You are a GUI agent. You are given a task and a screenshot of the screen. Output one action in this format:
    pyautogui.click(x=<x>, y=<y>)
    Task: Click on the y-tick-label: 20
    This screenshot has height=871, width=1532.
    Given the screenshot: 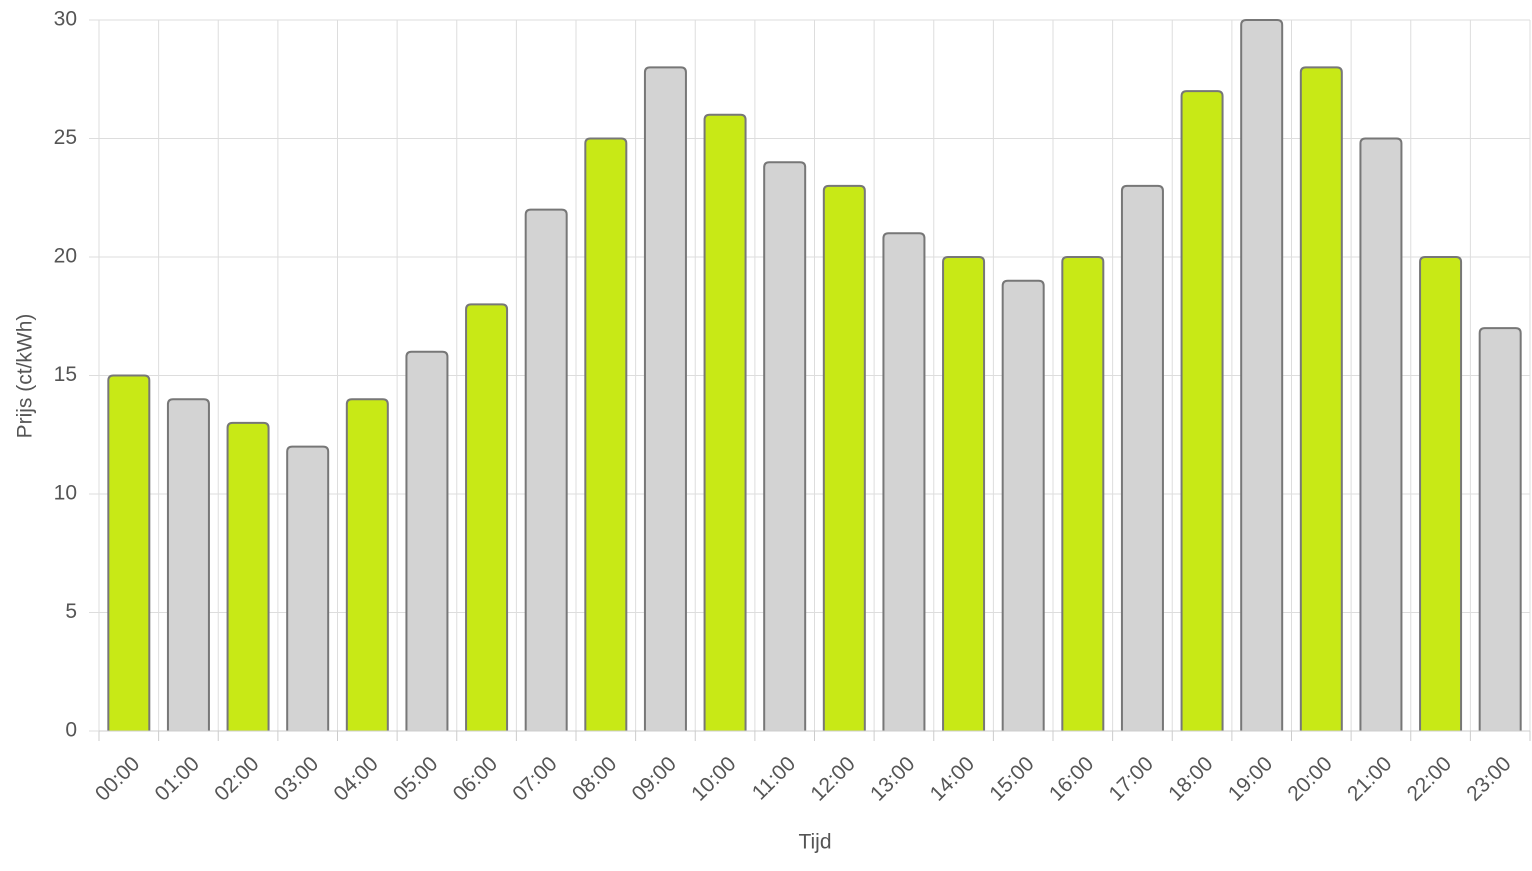 What is the action you would take?
    pyautogui.click(x=65, y=256)
    